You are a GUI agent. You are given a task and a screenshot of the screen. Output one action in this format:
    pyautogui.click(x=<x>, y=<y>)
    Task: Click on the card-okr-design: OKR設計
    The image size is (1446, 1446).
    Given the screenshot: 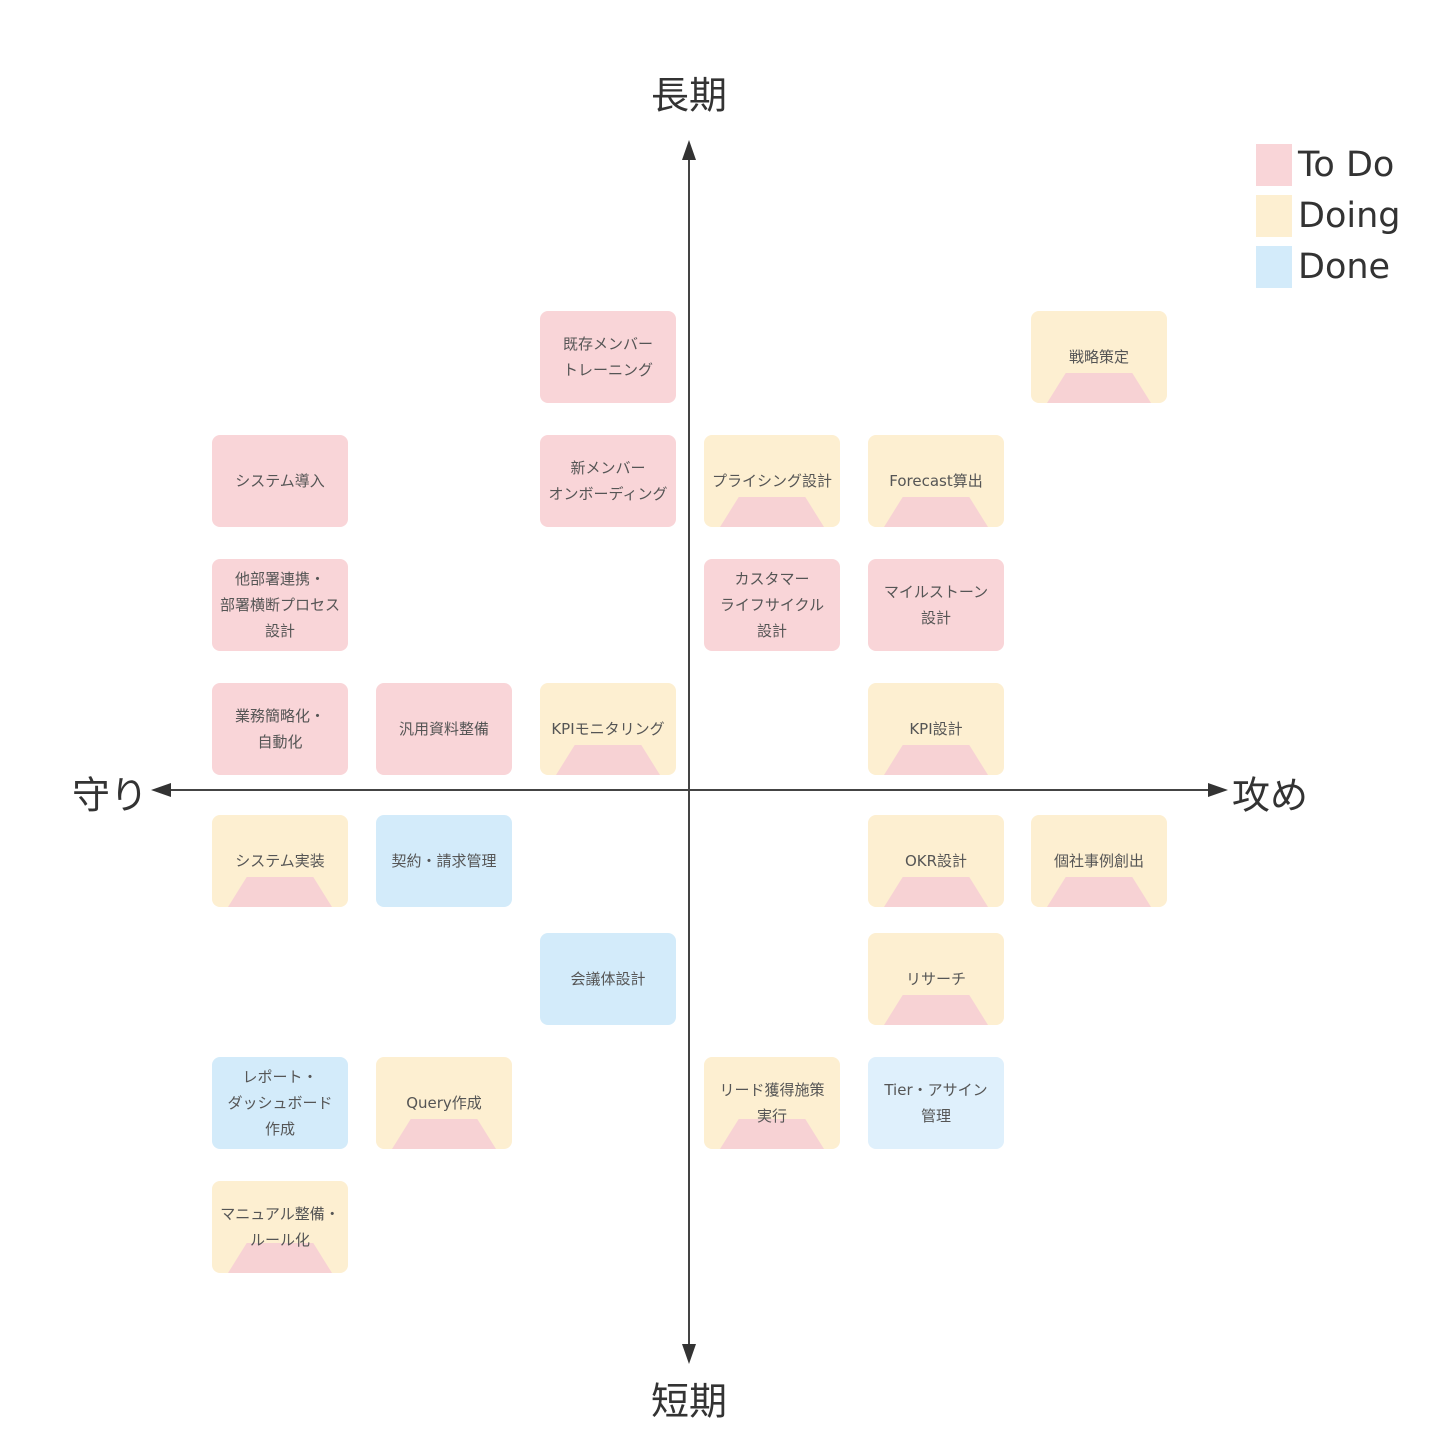 What is the action you would take?
    pyautogui.click(x=936, y=861)
    